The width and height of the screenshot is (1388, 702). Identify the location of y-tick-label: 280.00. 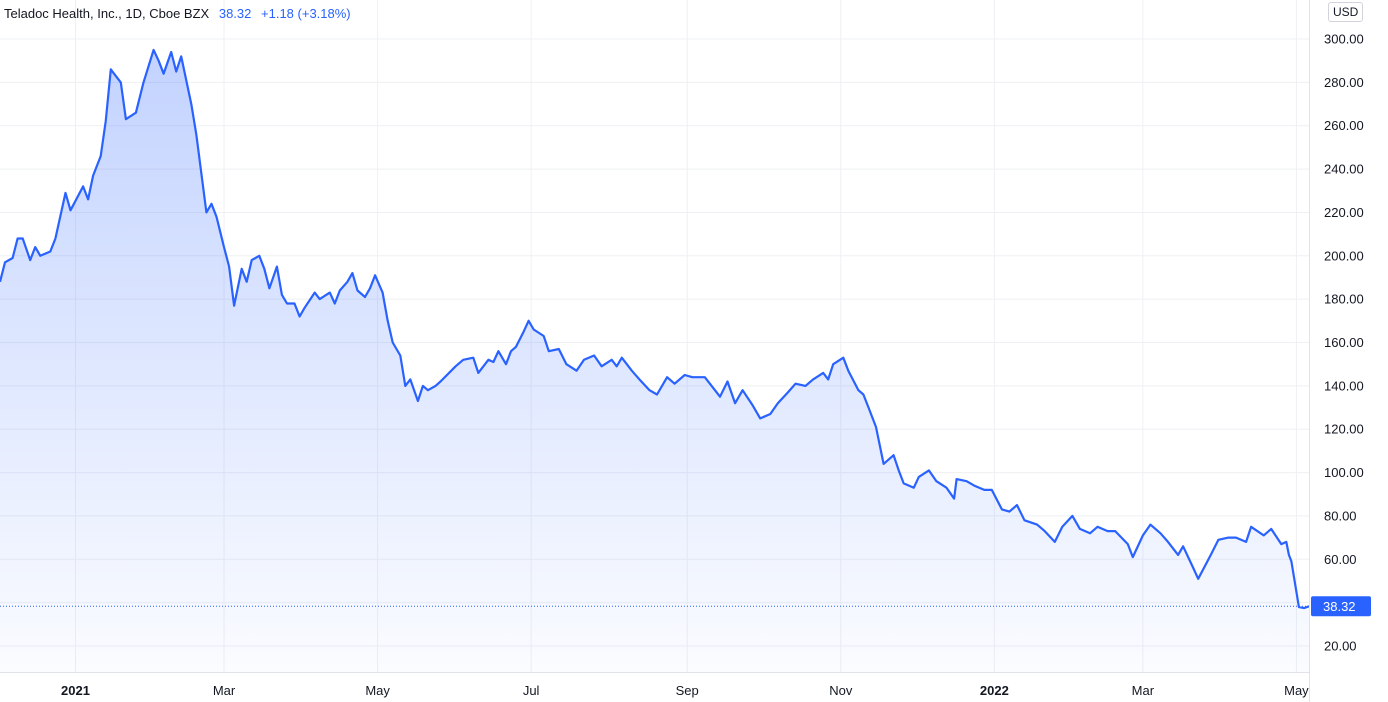
(1344, 82).